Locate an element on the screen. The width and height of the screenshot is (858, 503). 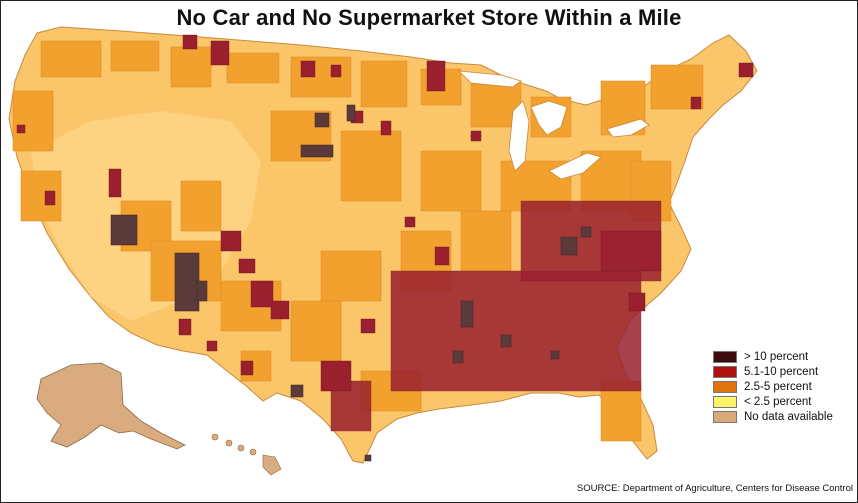
legend-item-gt10: > 10 percent is located at coordinates (773, 356).